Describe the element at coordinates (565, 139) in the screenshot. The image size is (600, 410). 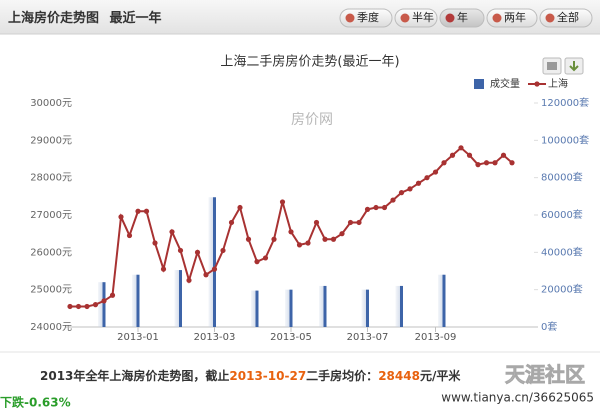
I see `y2-tick-label: 100000套` at that location.